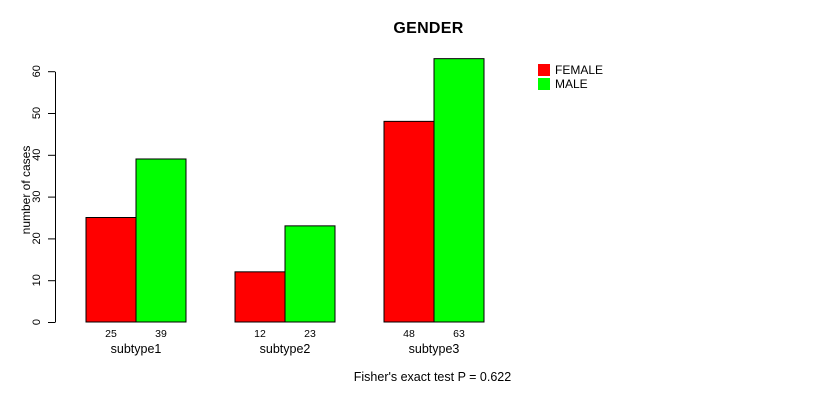  I want to click on annotation-text: Fisher's exact test P = 0.622, so click(432, 377).